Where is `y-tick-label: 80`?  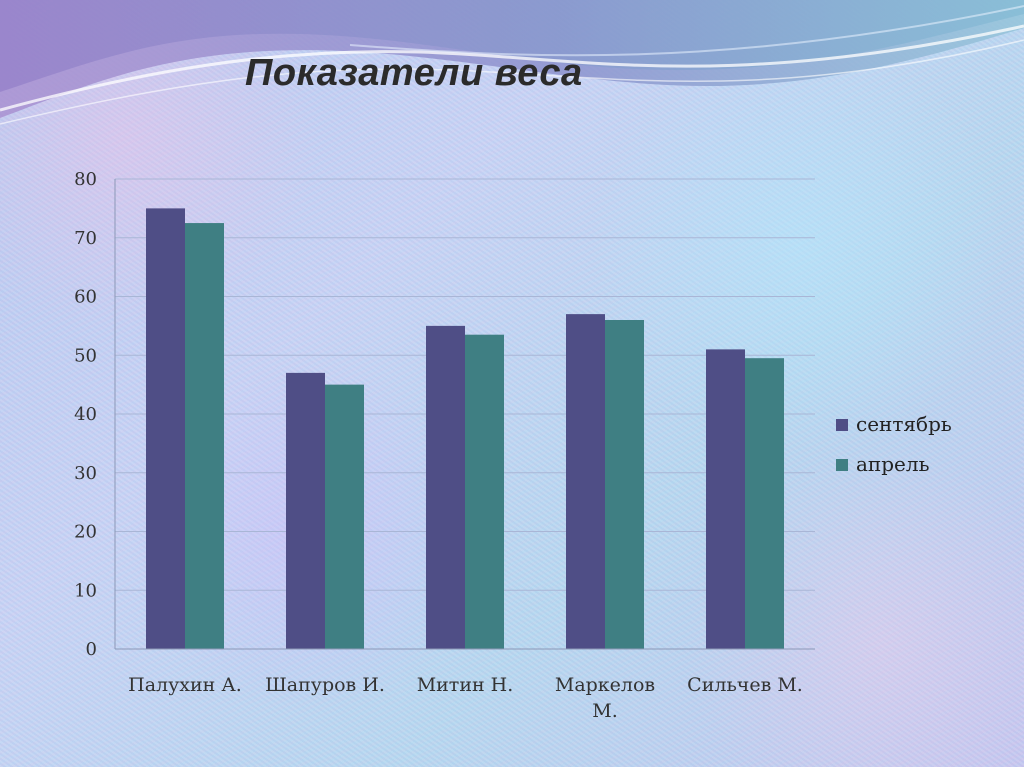
y-tick-label: 80 is located at coordinates (85, 179).